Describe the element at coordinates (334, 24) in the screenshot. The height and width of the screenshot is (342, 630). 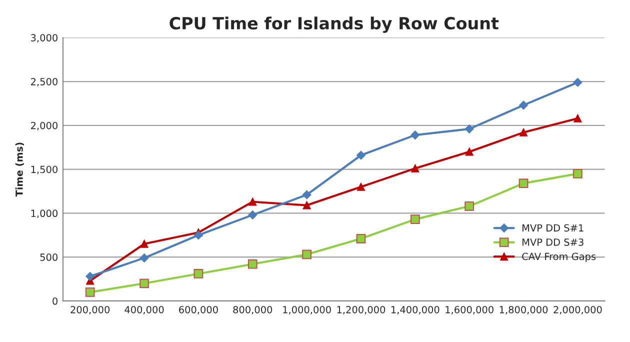
I see `chart-title: CPU Time for Islands by Row Count` at that location.